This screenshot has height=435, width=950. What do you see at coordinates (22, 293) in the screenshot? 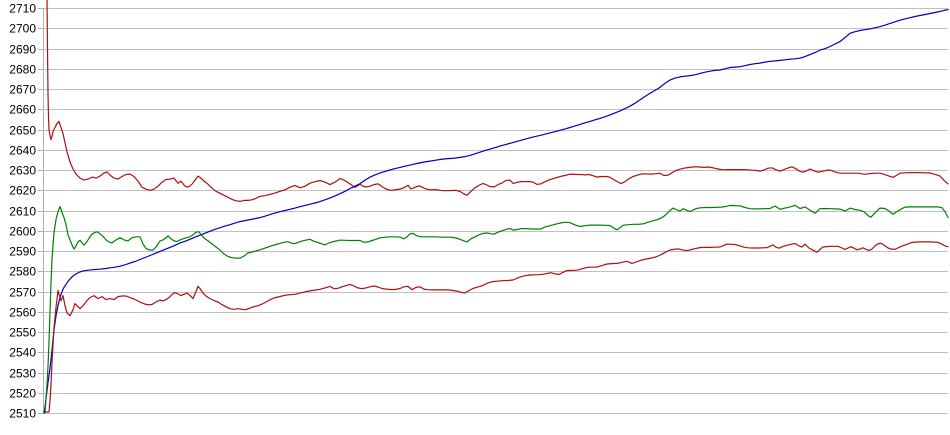
I see `y-tick-label: 2570` at bounding box center [22, 293].